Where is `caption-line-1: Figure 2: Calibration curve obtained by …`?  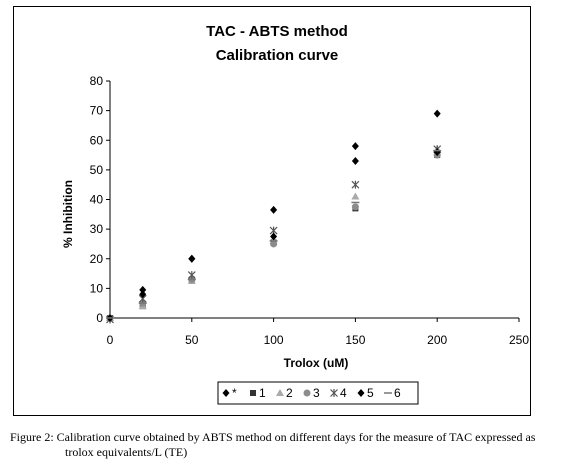 caption-line-1: Figure 2: Calibration curve obtained by … is located at coordinates (273, 437).